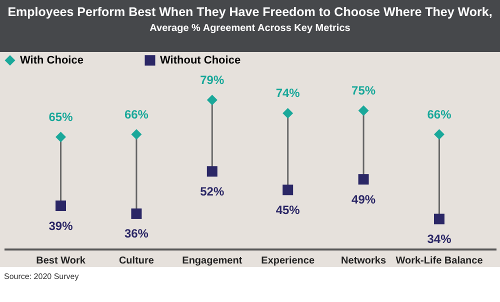  Describe the element at coordinates (61, 261) in the screenshot. I see `x-tick-label: Best Work` at that location.